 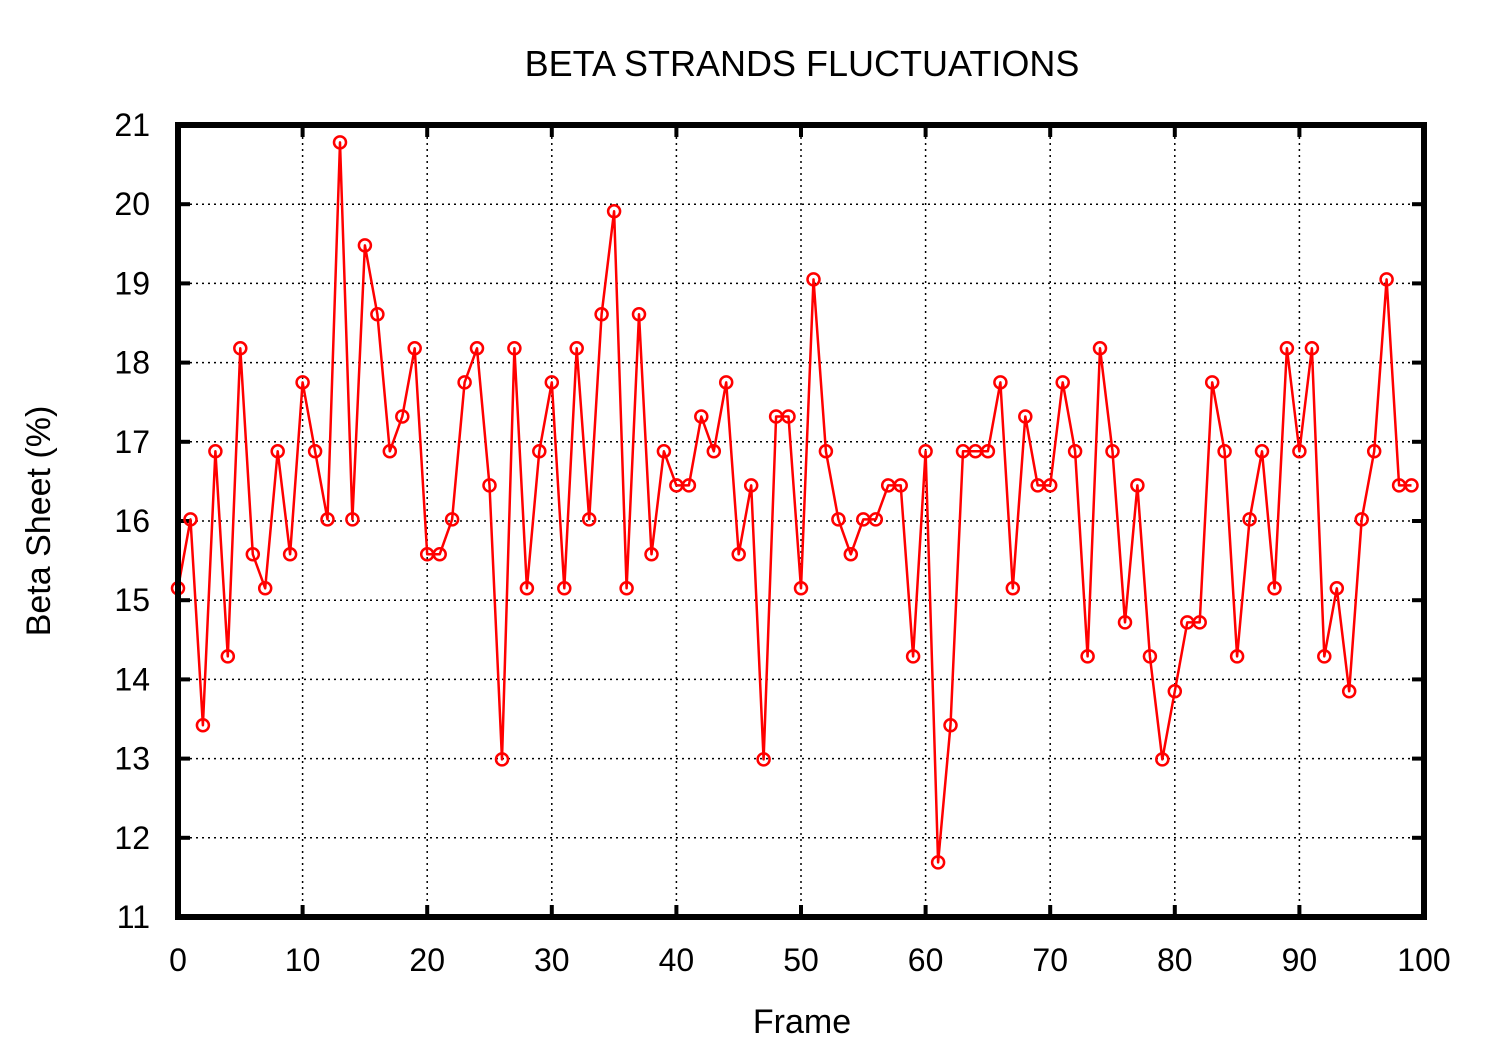 What do you see at coordinates (132, 679) in the screenshot?
I see `y-tick-label: 14` at bounding box center [132, 679].